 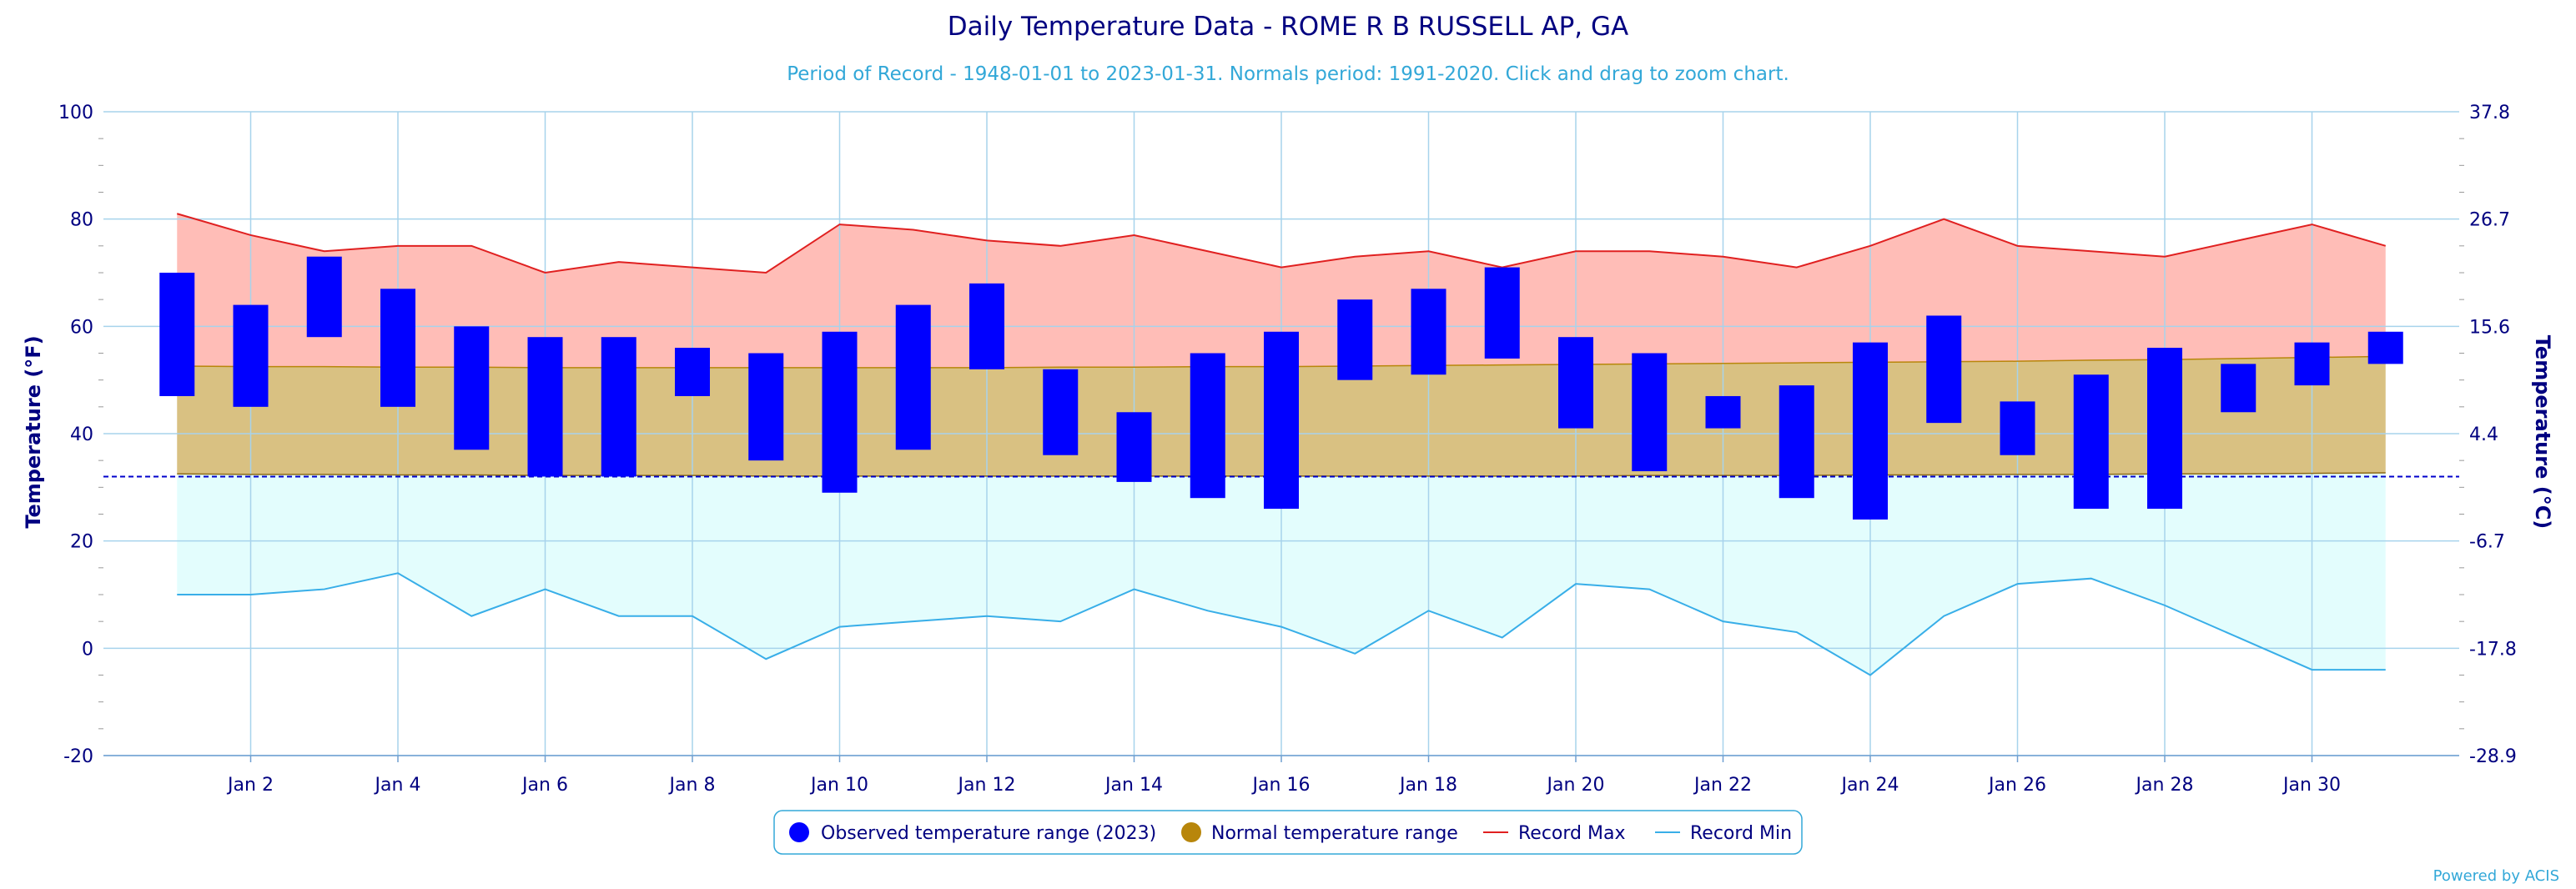 I want to click on legend-box, so click(x=1288, y=832).